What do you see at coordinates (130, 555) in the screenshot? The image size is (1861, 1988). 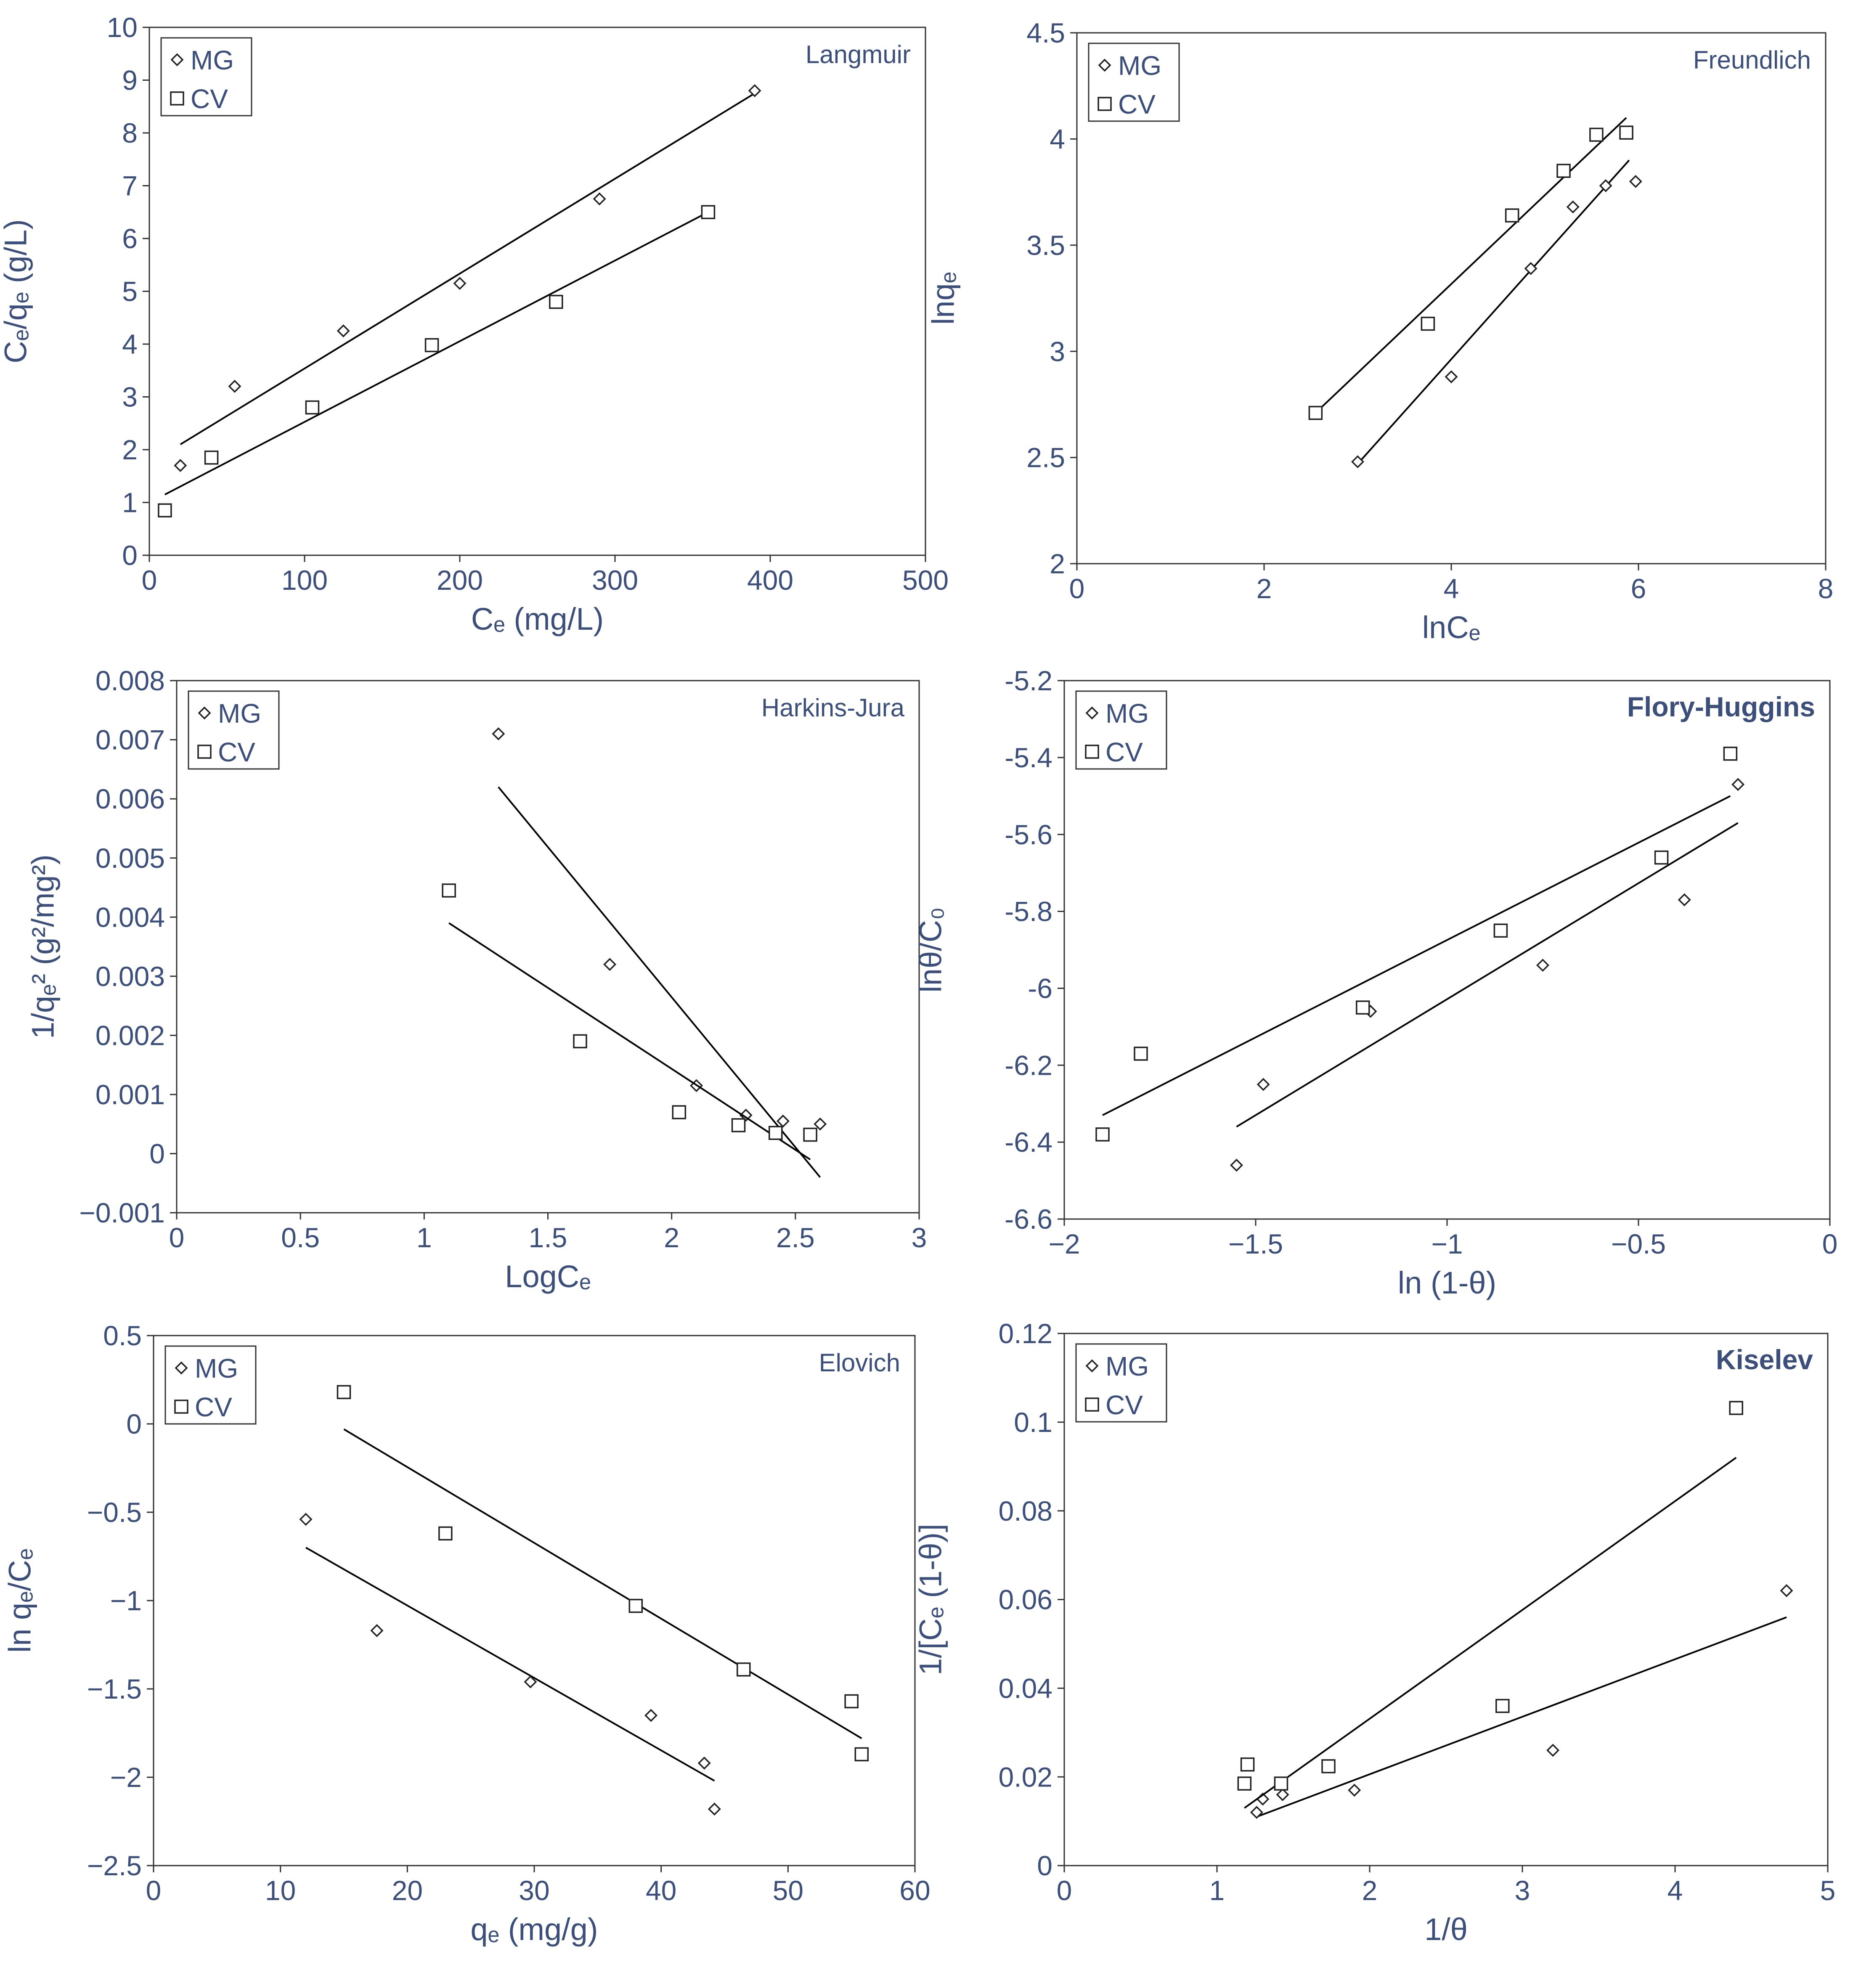 I see `langmuir-y-tick-label: 0` at bounding box center [130, 555].